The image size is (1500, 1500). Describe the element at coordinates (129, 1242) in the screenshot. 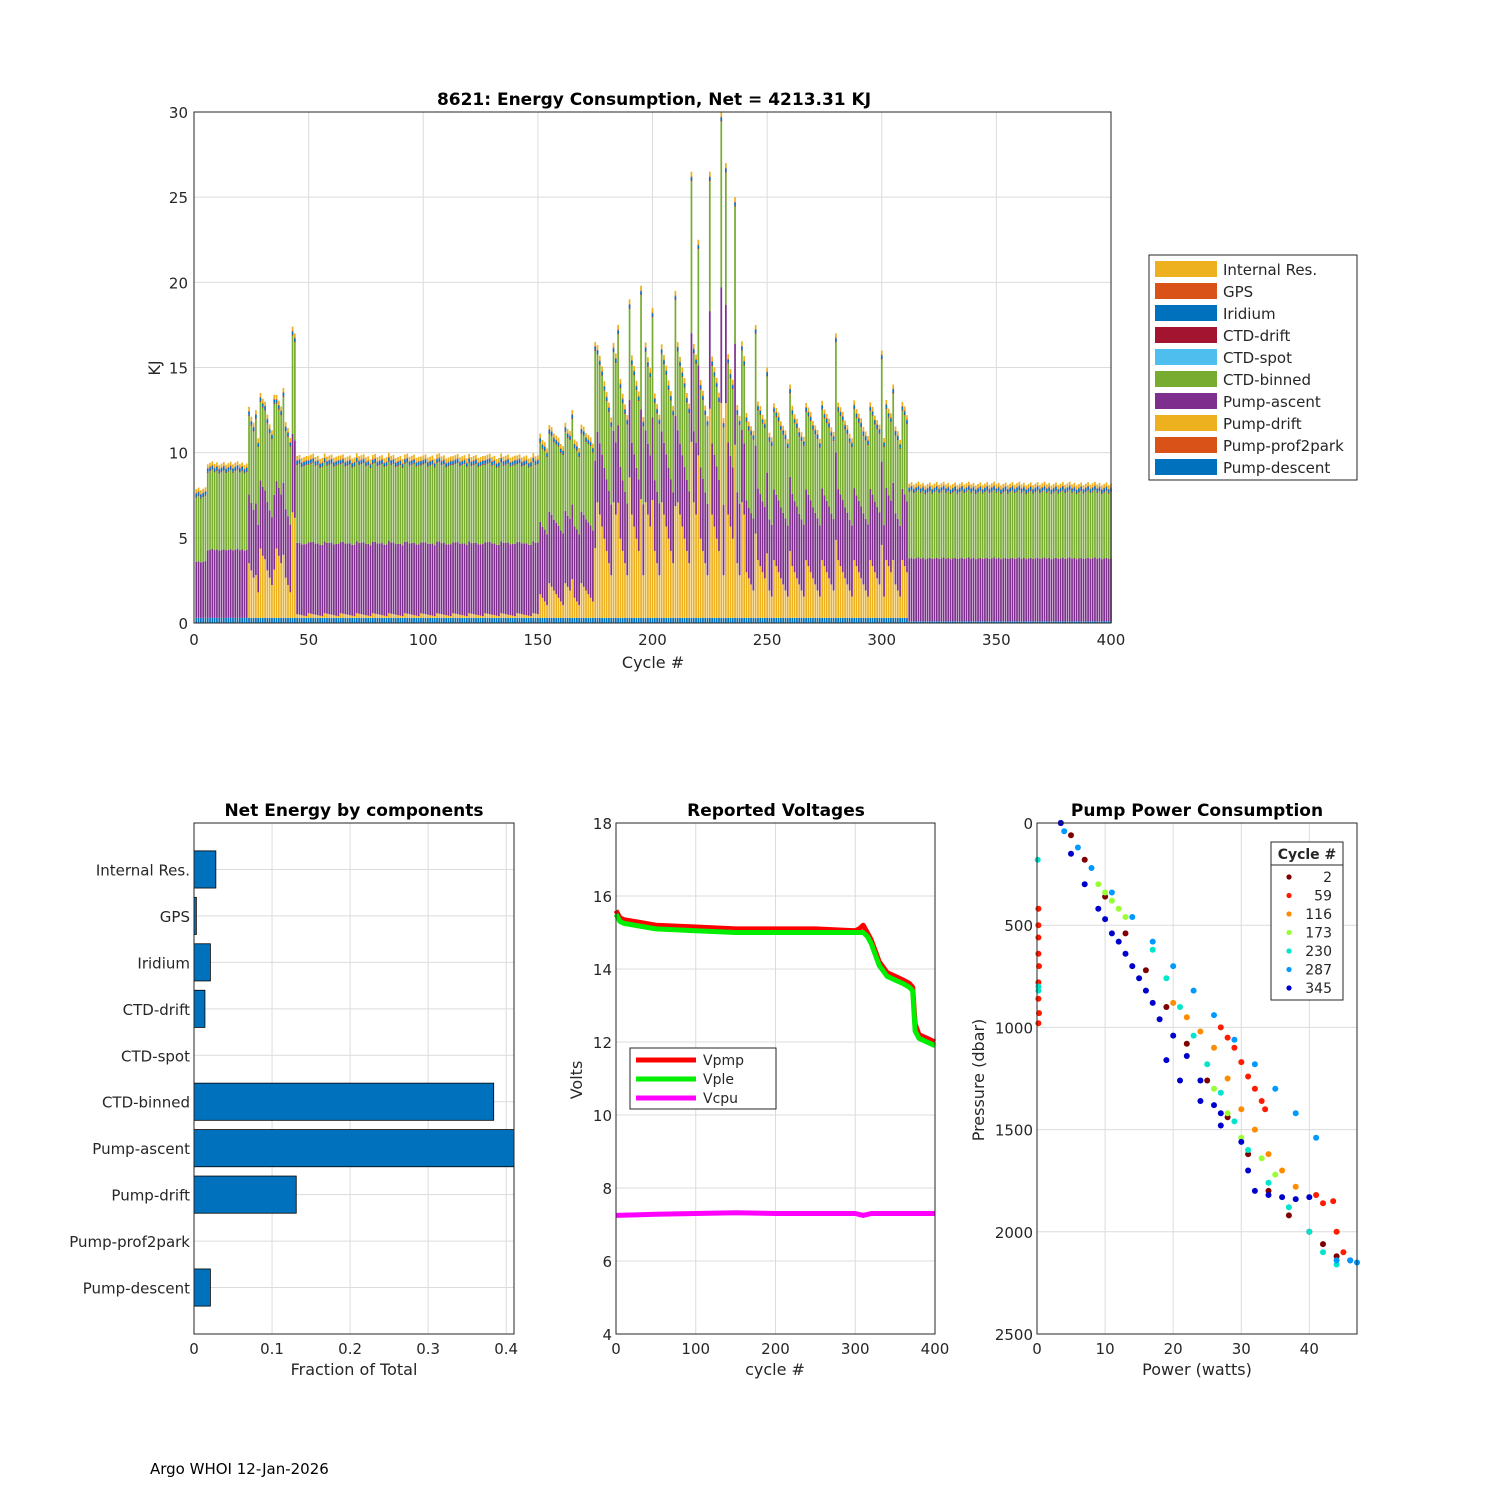

I see `net-energy-category-label: Pump-prof2park` at that location.